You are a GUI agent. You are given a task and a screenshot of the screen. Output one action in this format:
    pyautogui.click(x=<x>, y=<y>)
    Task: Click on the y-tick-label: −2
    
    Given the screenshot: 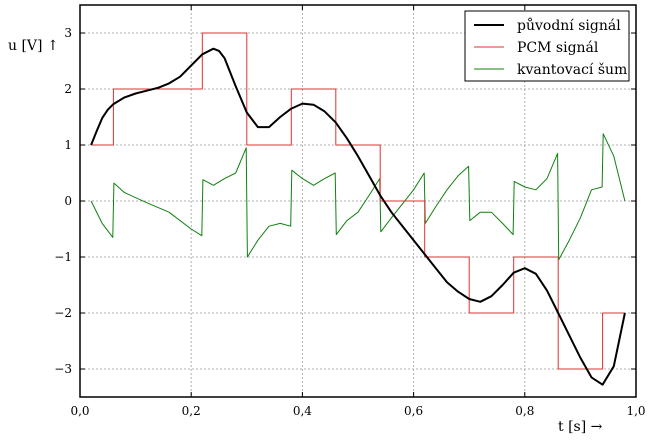 What is the action you would take?
    pyautogui.click(x=63, y=313)
    